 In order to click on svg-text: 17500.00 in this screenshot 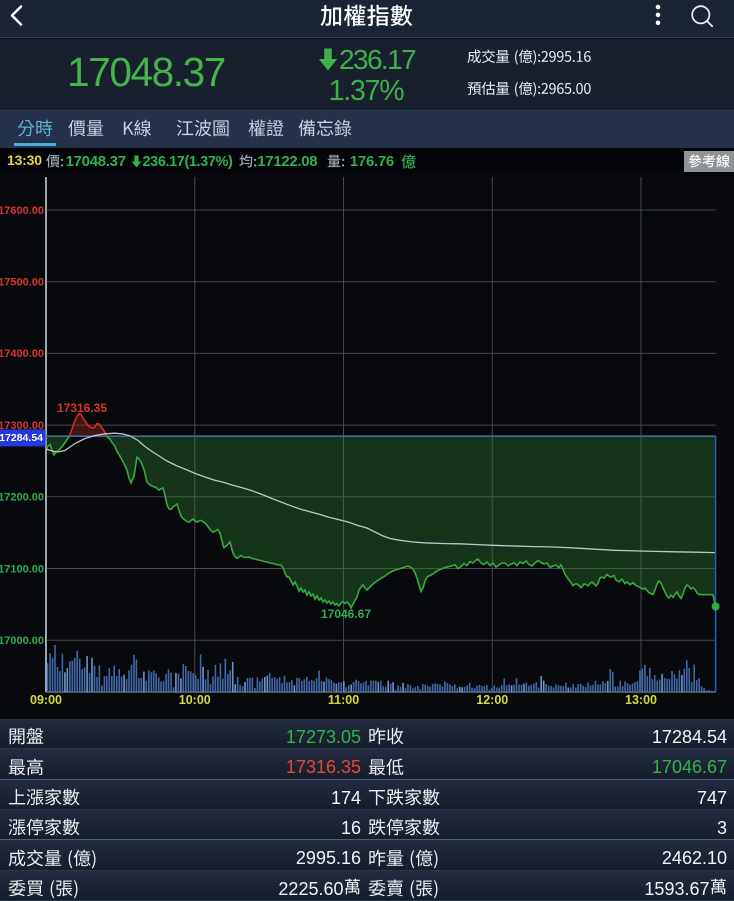, I will do `click(22, 283)`.